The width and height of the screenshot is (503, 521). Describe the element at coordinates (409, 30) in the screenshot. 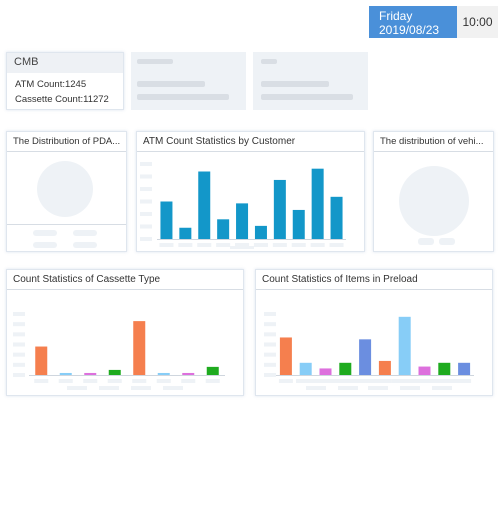

I see `date-label: 2019/08/23` at that location.